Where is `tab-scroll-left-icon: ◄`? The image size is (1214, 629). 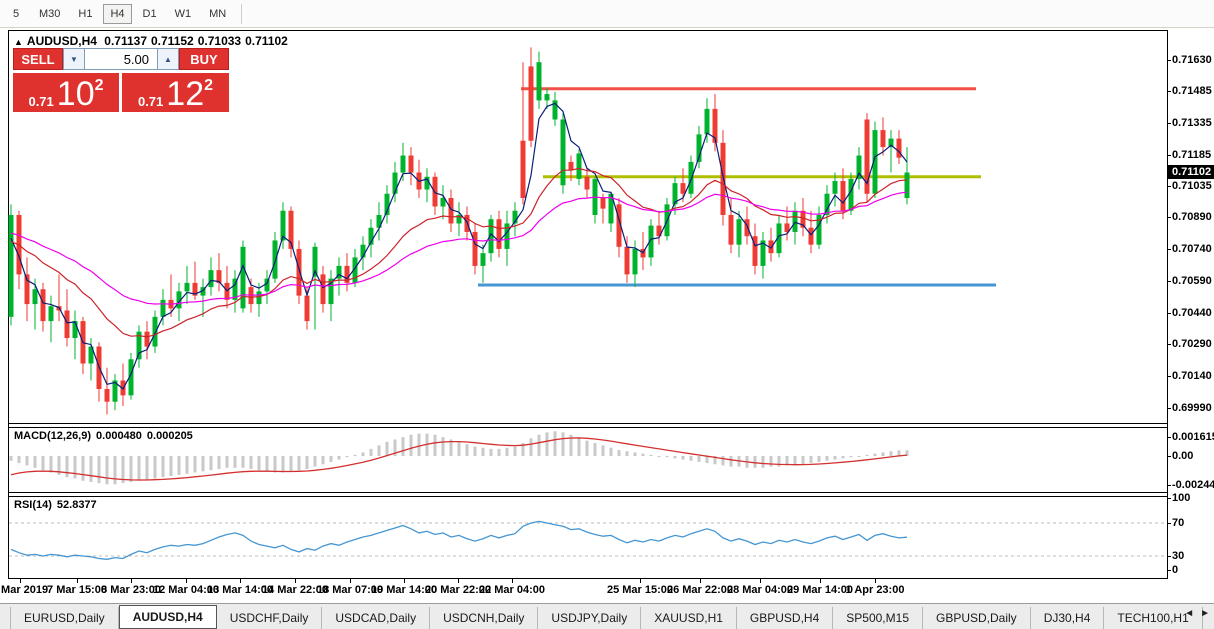 tab-scroll-left-icon: ◄ is located at coordinates (1189, 613).